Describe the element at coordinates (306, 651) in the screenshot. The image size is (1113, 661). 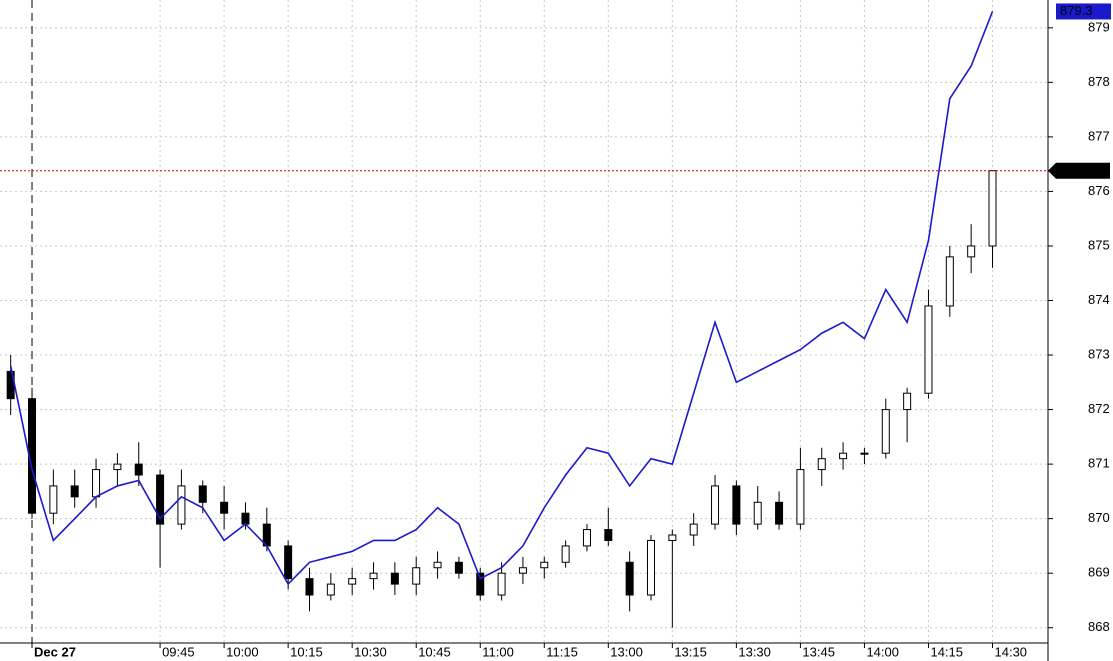
I see `x-tick-label: 10:15` at that location.